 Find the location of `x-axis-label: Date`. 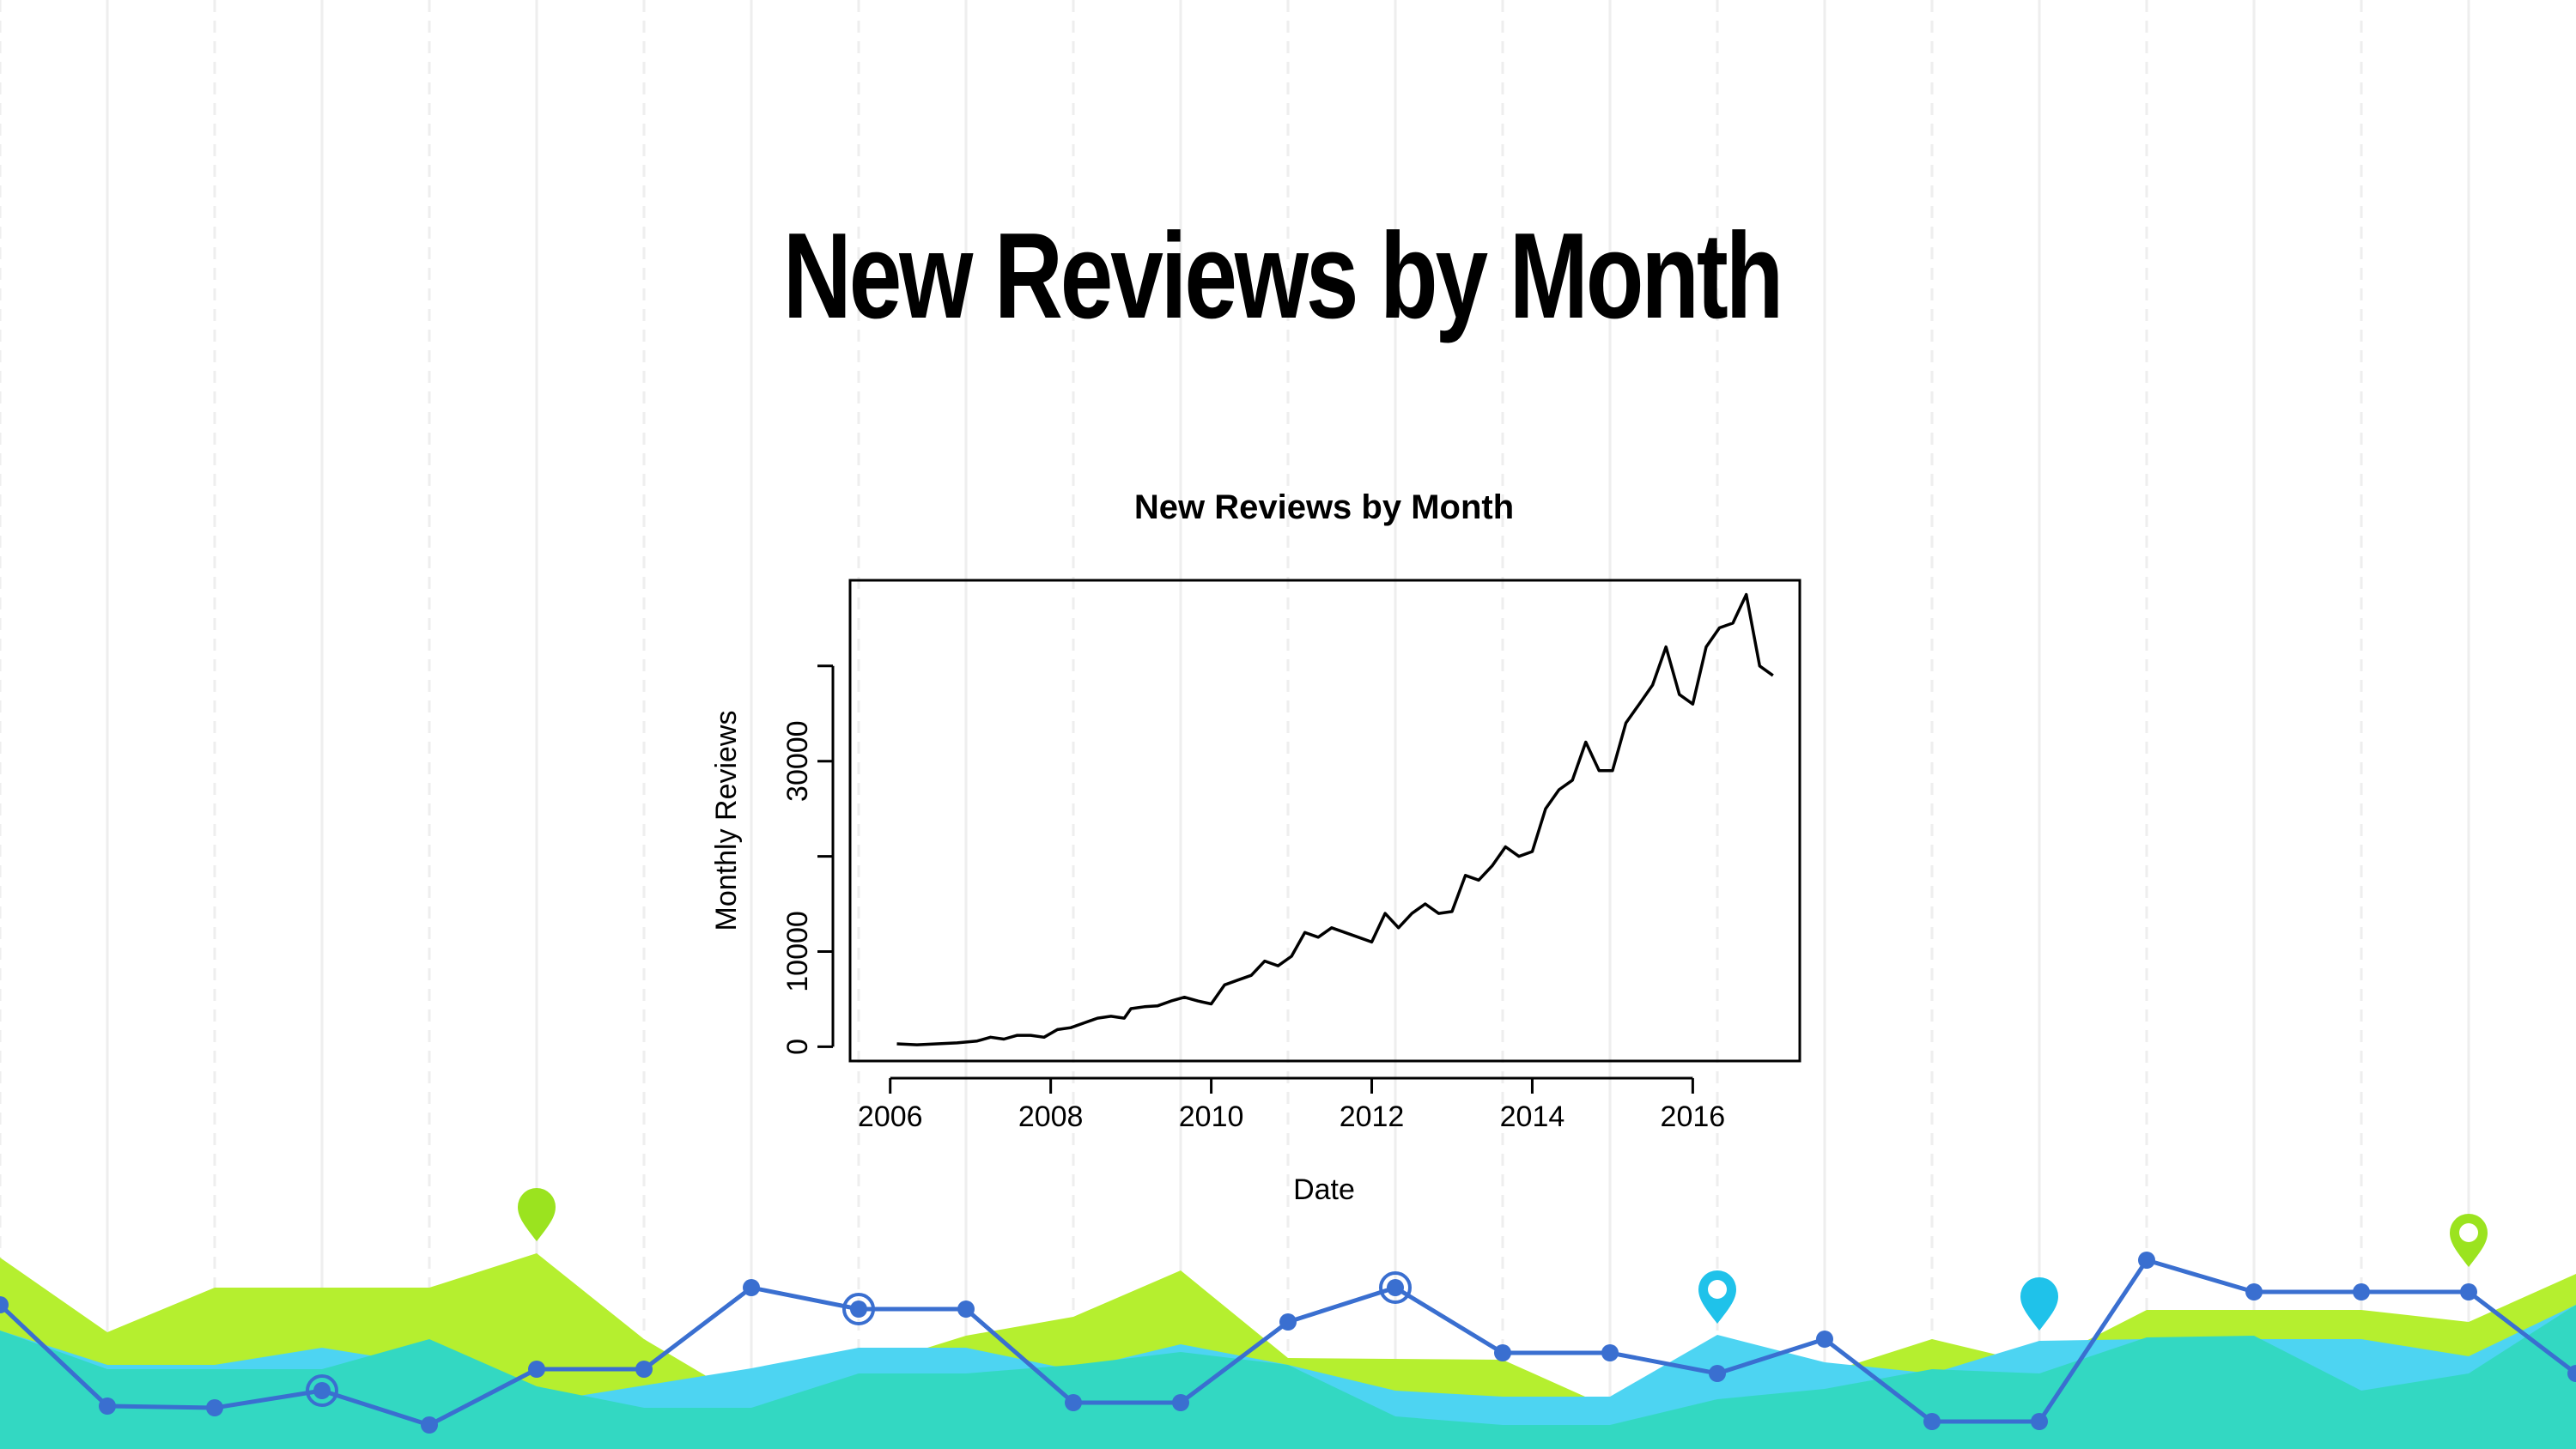

x-axis-label: Date is located at coordinates (1324, 1189).